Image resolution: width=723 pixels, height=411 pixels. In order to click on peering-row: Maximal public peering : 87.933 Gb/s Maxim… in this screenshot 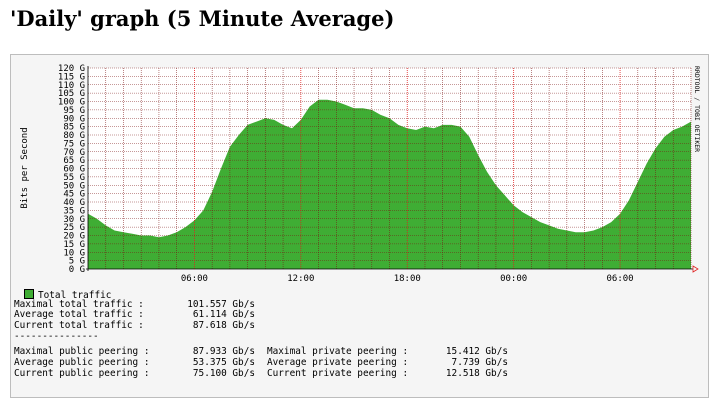, I will do `click(261, 352)`.